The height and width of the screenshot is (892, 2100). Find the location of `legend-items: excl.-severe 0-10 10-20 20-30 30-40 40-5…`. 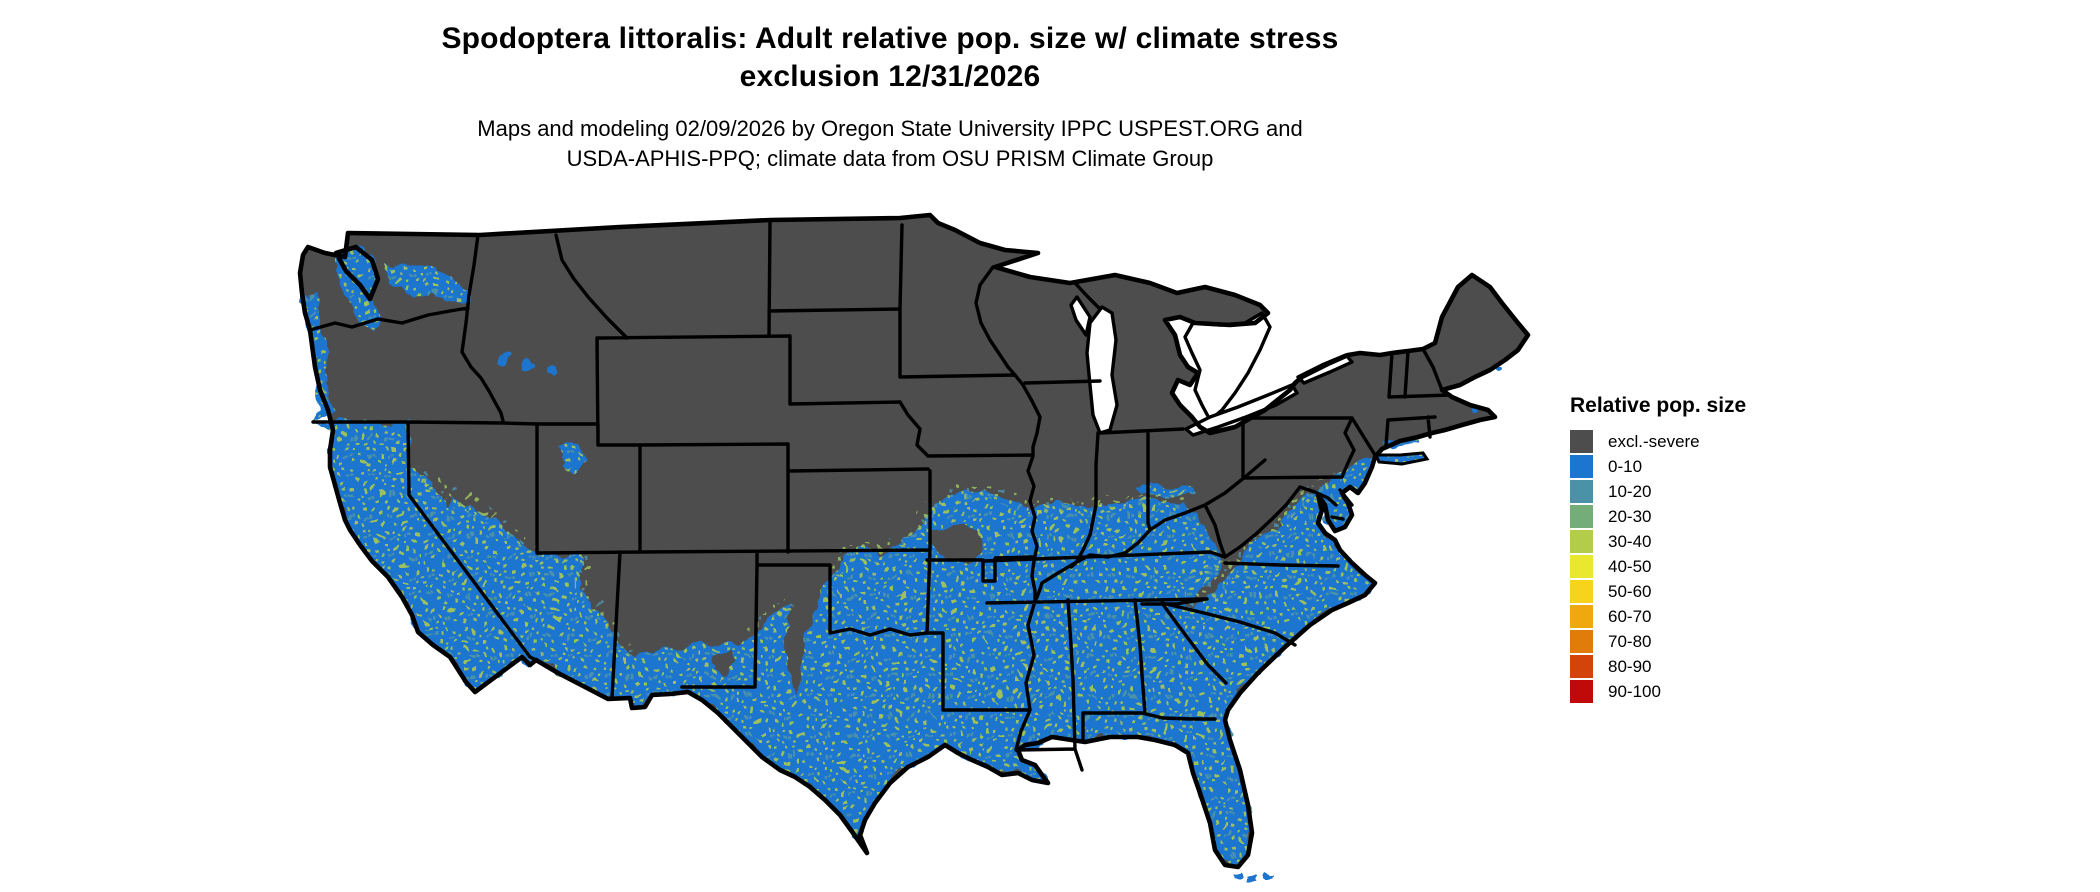

legend-items: excl.-severe 0-10 10-20 20-30 30-40 40-5… is located at coordinates (1658, 566).